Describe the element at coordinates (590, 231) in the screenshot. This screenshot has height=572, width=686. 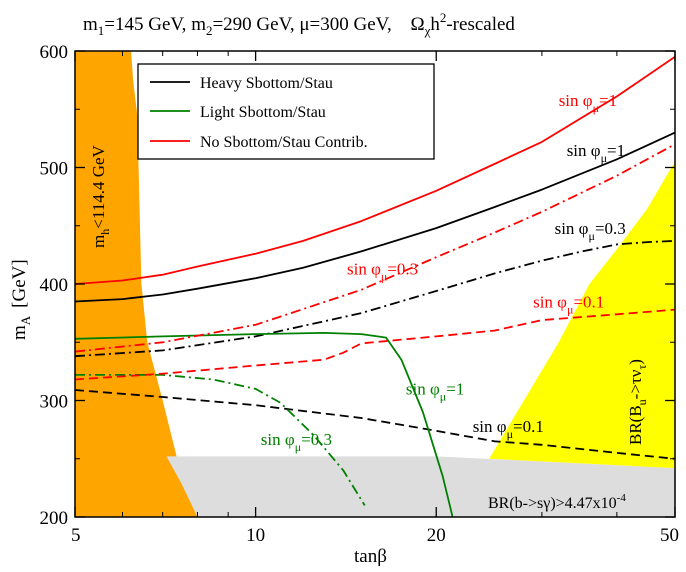
I see `curve-label-2: sin φμ=0.3` at that location.